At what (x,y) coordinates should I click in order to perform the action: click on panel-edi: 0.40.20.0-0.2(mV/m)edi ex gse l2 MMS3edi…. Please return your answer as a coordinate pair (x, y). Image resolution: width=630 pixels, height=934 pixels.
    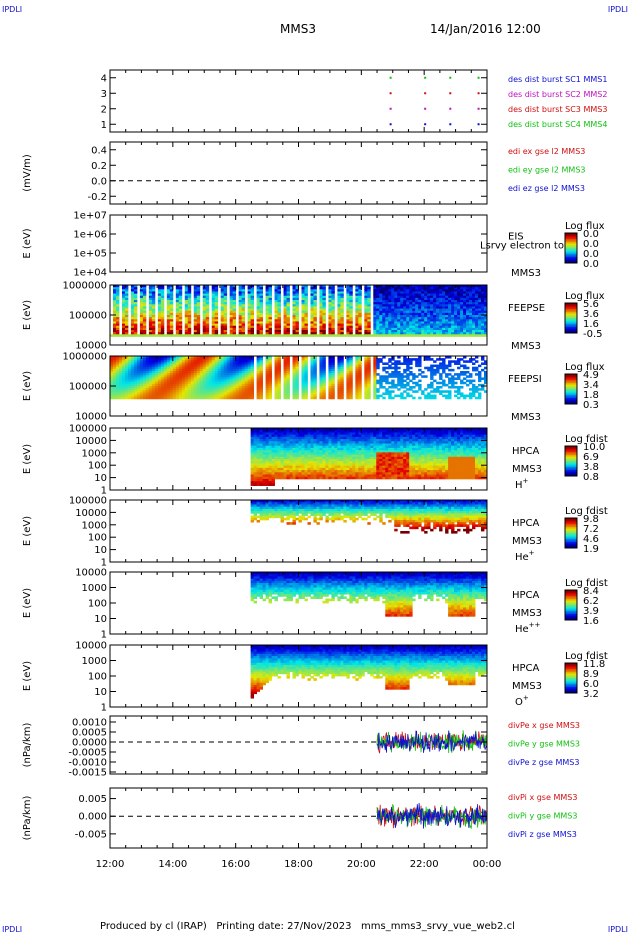
    Looking at the image, I should click on (304, 173).